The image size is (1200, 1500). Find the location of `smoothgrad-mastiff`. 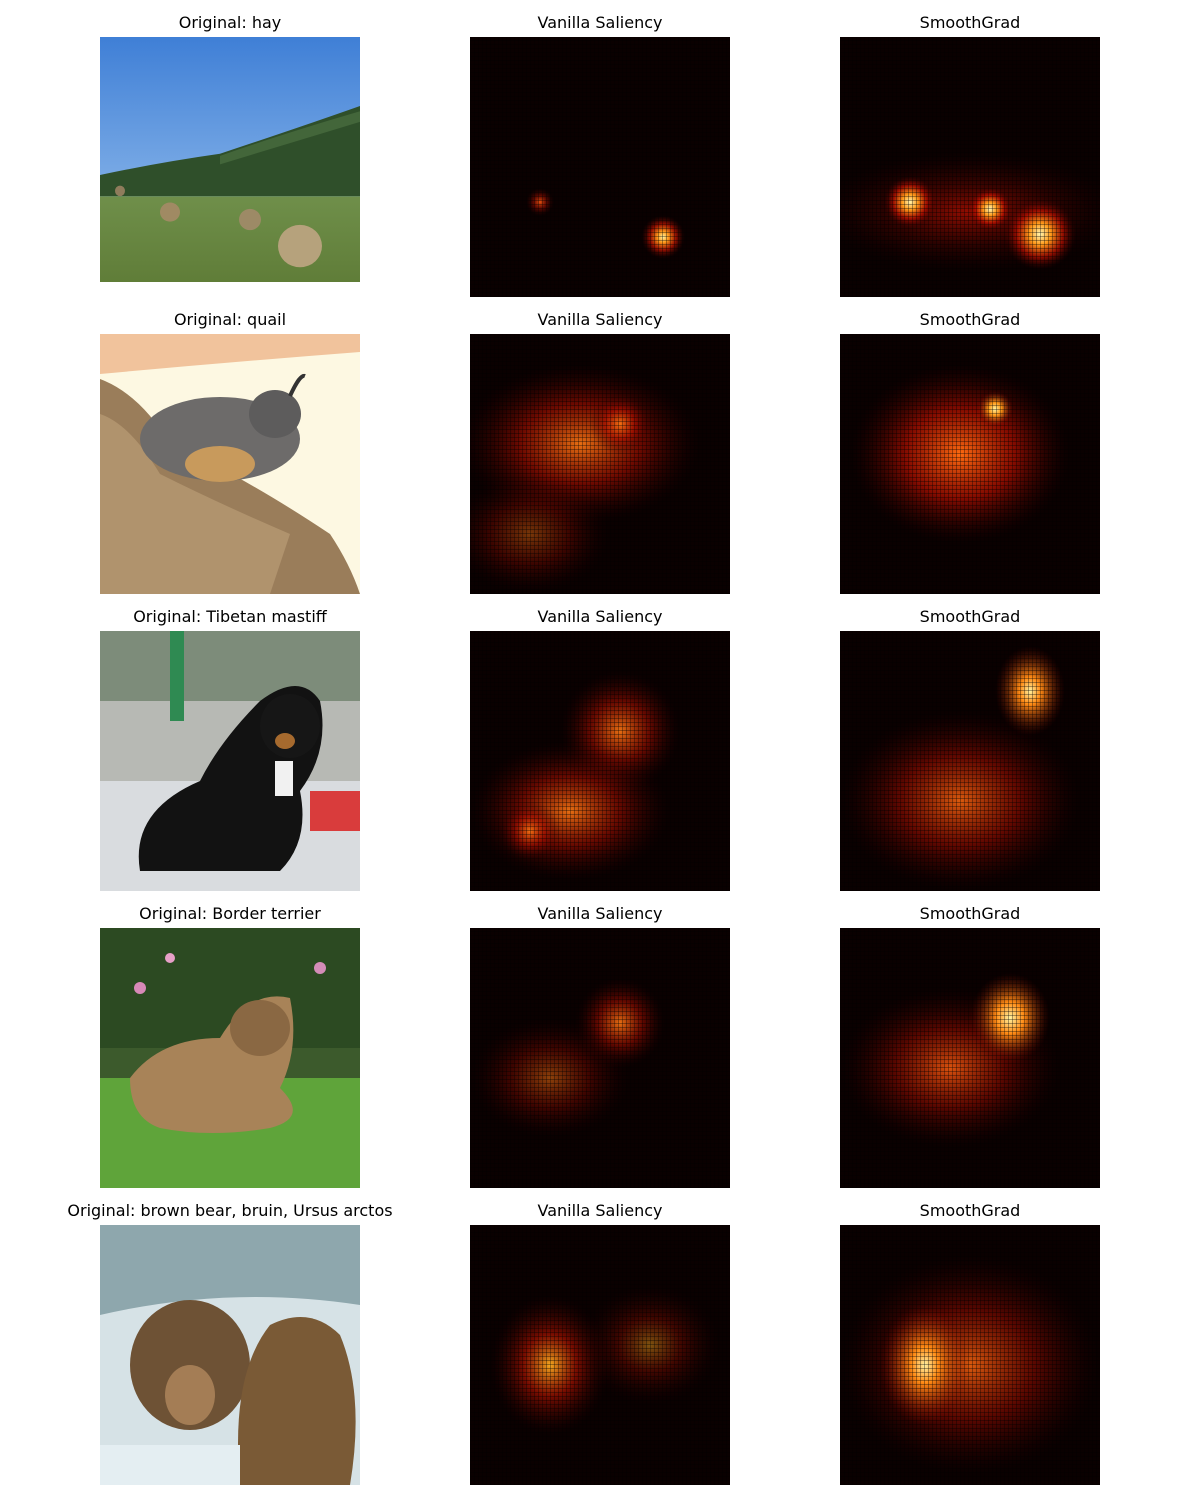

smoothgrad-mastiff is located at coordinates (970, 761).